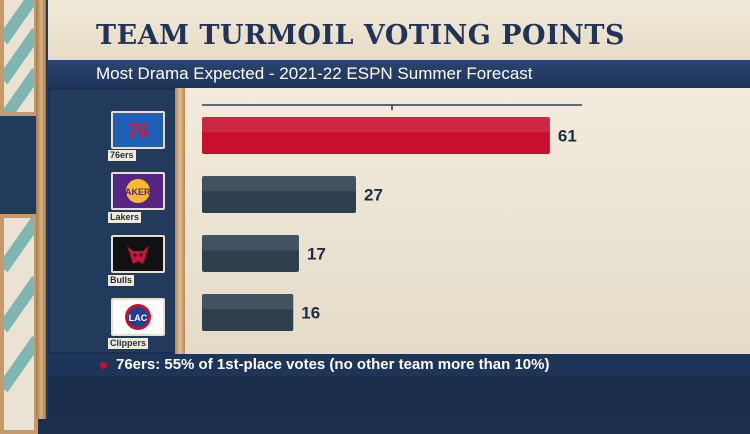 This screenshot has height=434, width=750. I want to click on bar-value-label-76ers: 61, so click(567, 136).